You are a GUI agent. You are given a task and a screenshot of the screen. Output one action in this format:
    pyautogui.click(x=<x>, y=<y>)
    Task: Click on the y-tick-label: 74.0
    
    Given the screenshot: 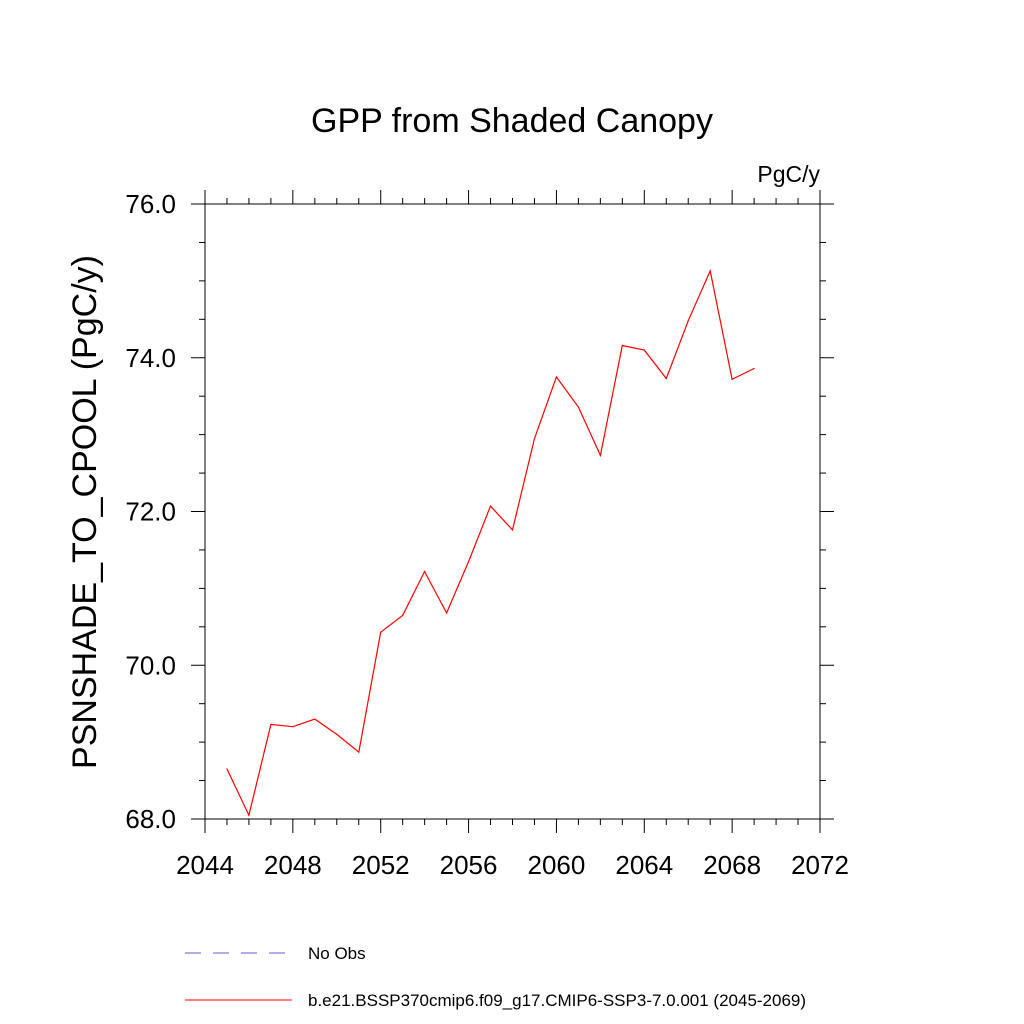 What is the action you would take?
    pyautogui.click(x=150, y=358)
    